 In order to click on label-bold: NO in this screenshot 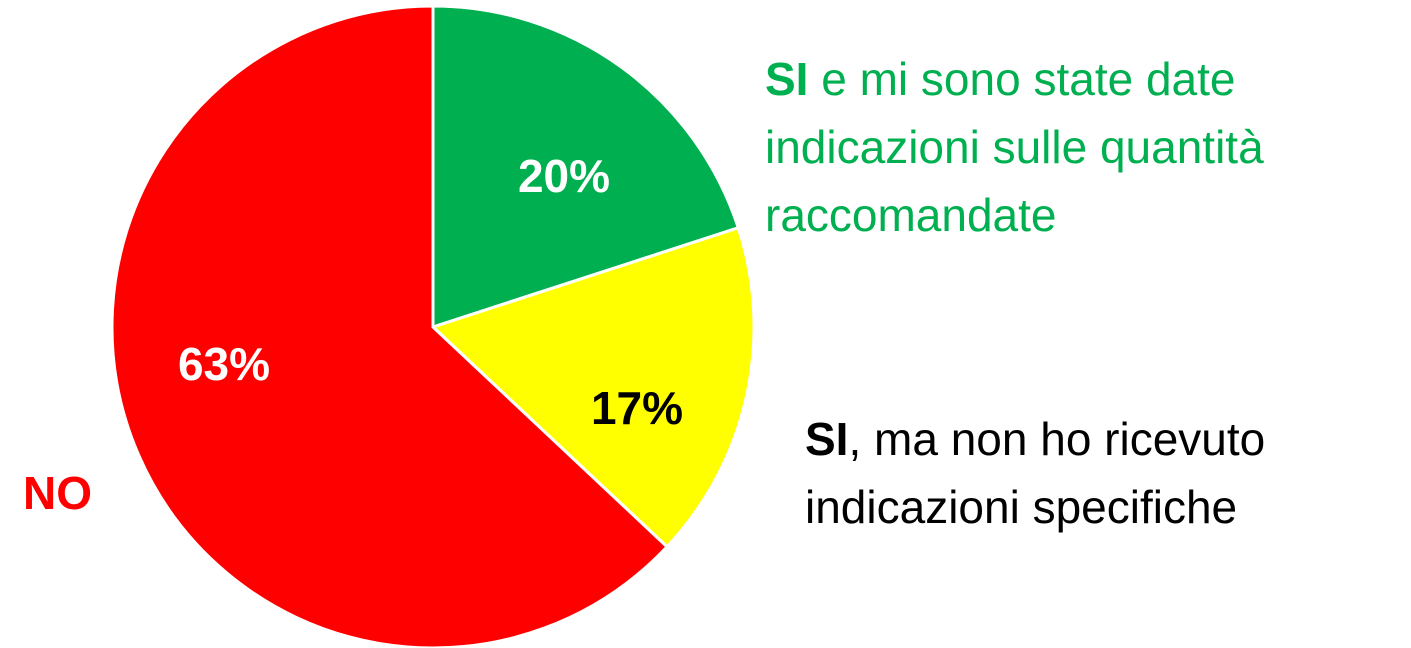, I will do `click(57, 493)`.